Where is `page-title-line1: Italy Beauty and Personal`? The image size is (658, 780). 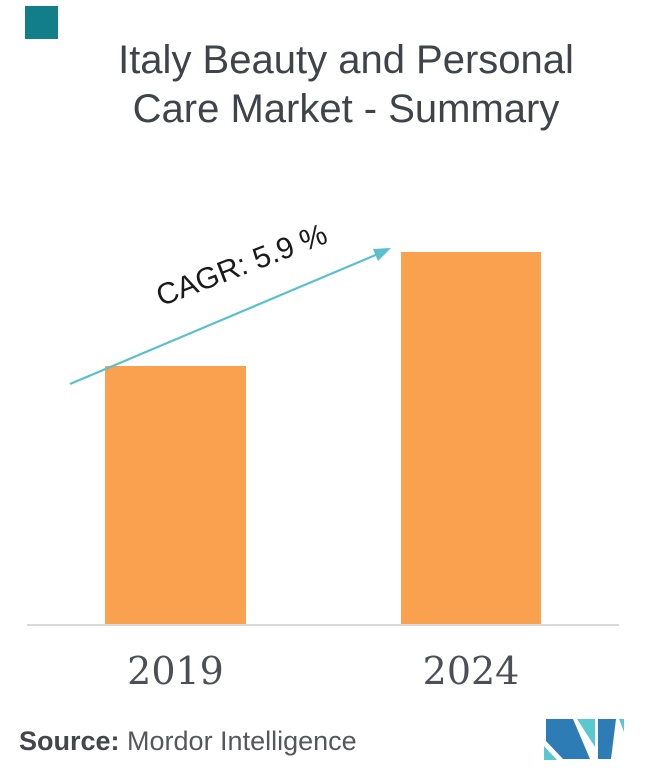
page-title-line1: Italy Beauty and Personal is located at coordinates (346, 60).